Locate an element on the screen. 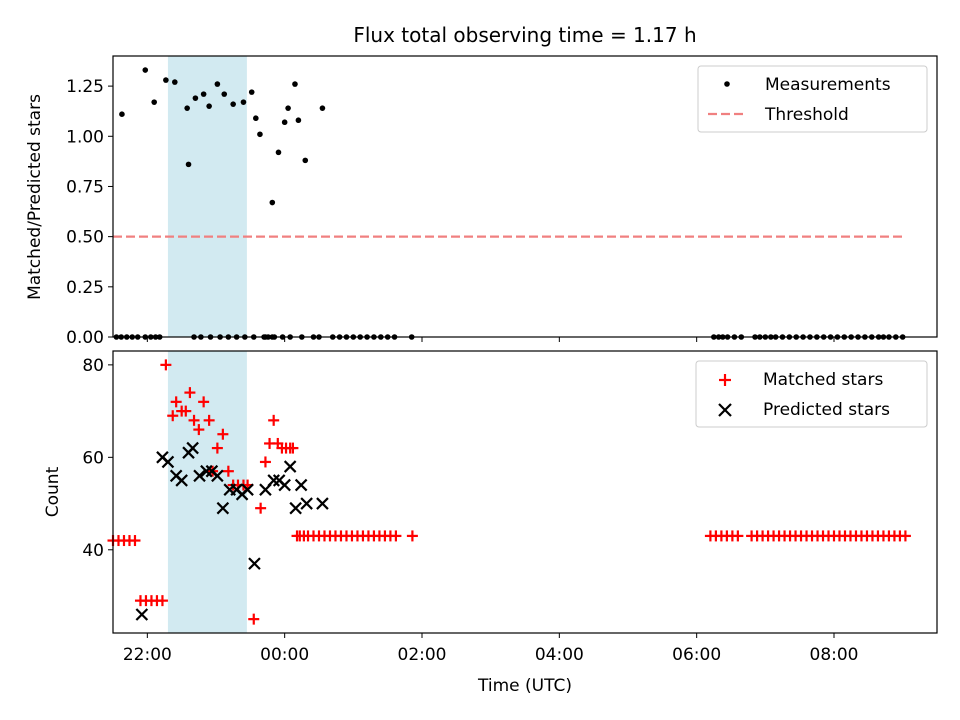 This screenshot has width=960, height=720. legend-matched-marker is located at coordinates (725, 380).